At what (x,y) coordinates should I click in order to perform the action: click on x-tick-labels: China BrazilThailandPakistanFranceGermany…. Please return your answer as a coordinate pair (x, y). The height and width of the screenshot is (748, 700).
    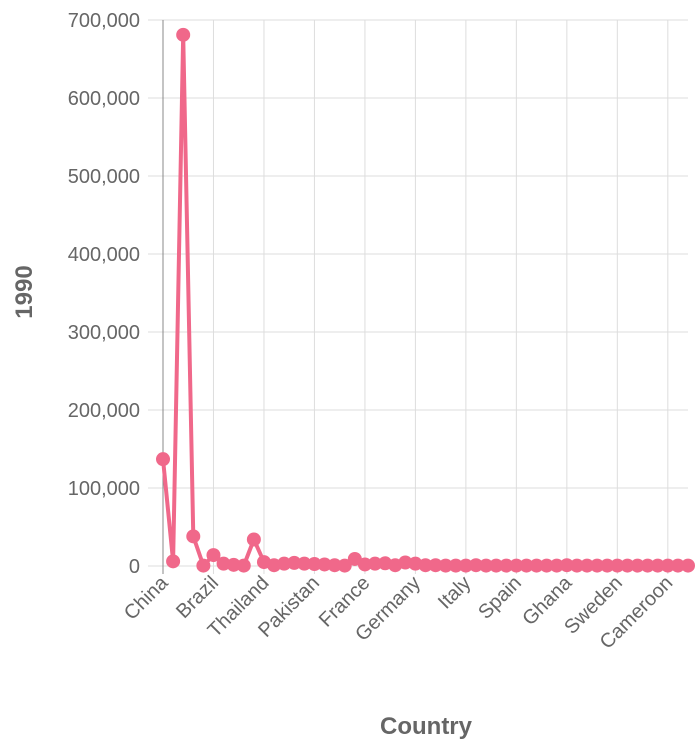
    Looking at the image, I should click on (398, 612).